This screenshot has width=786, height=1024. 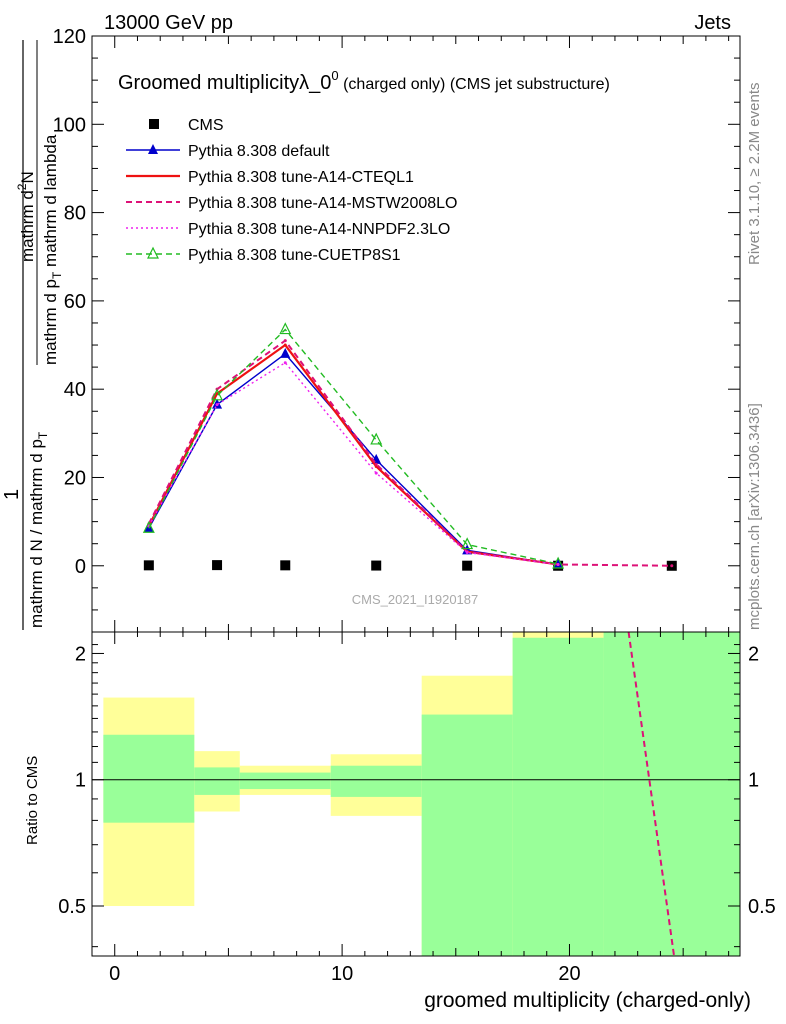 What do you see at coordinates (319, 229) in the screenshot?
I see `legend-label: Pythia 8.308 tune-A14-NNPDF2.3LO` at bounding box center [319, 229].